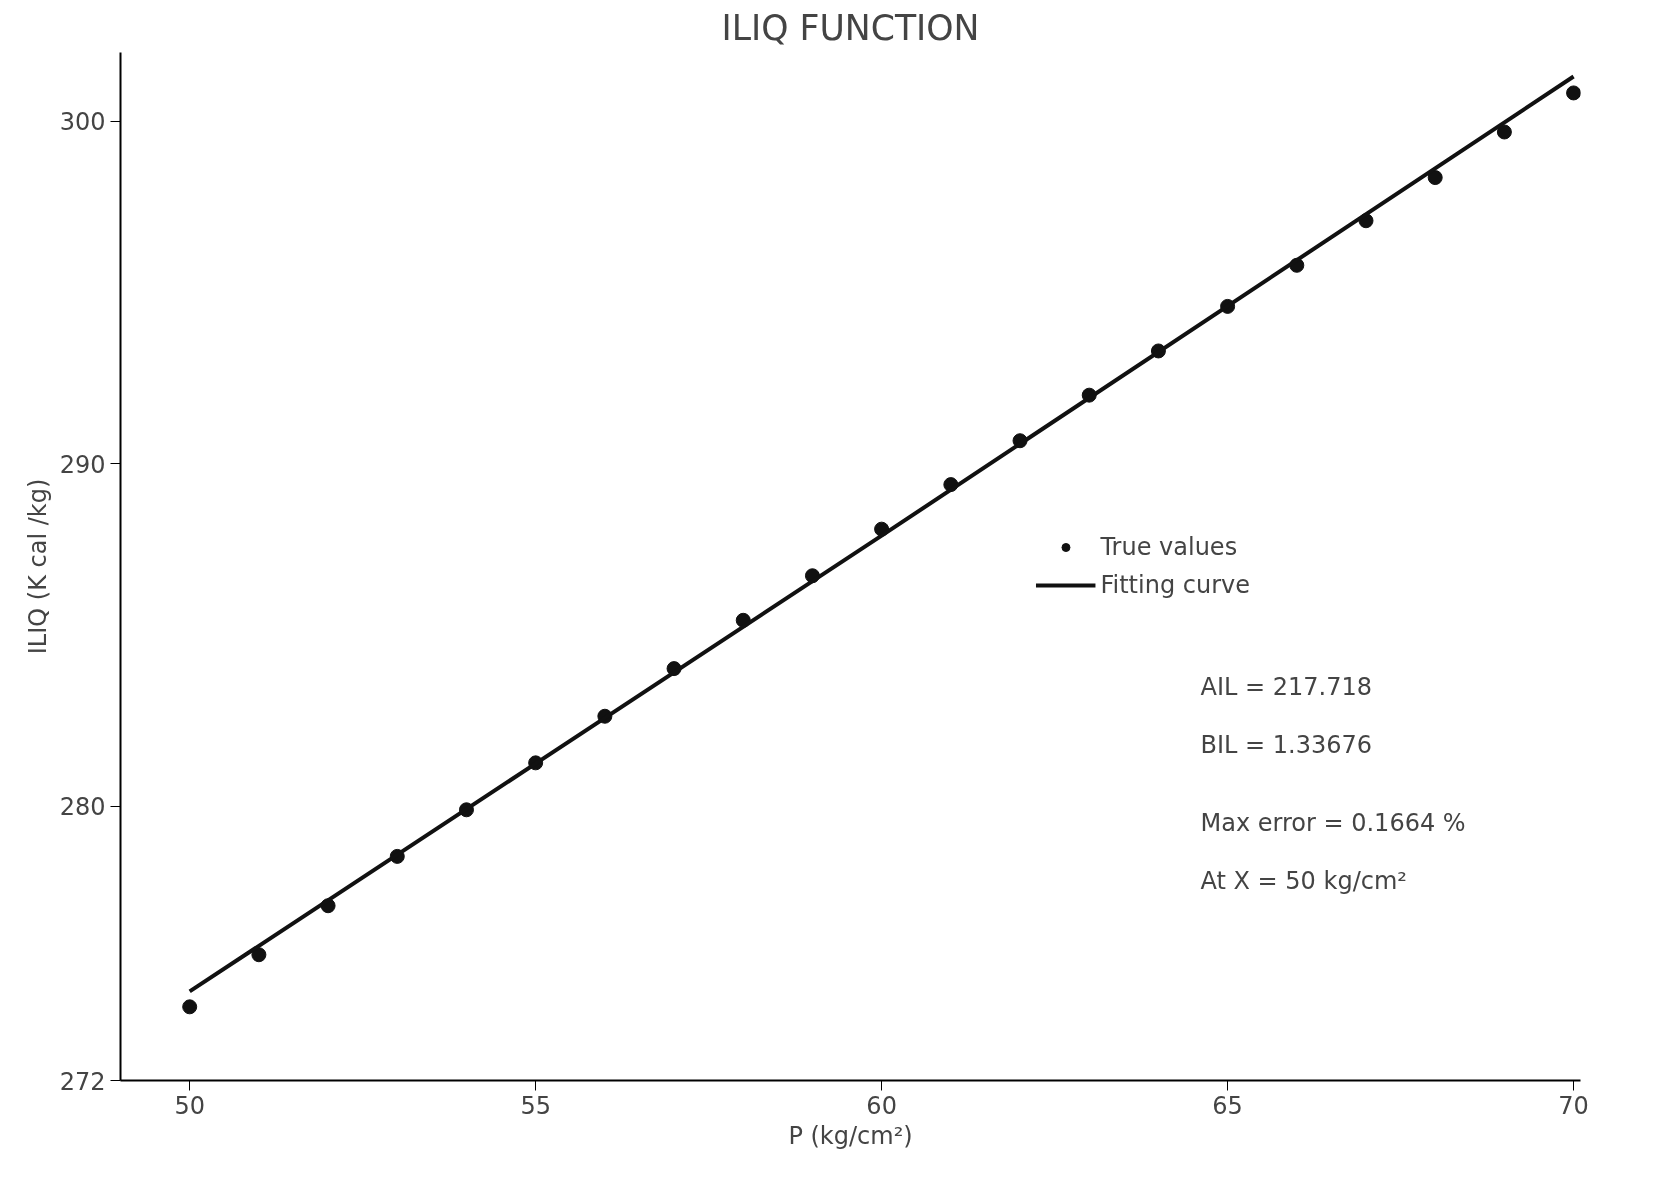 The width and height of the screenshot is (1664, 1195). Describe the element at coordinates (82, 1081) in the screenshot. I see `y-tick-label: 272` at that location.